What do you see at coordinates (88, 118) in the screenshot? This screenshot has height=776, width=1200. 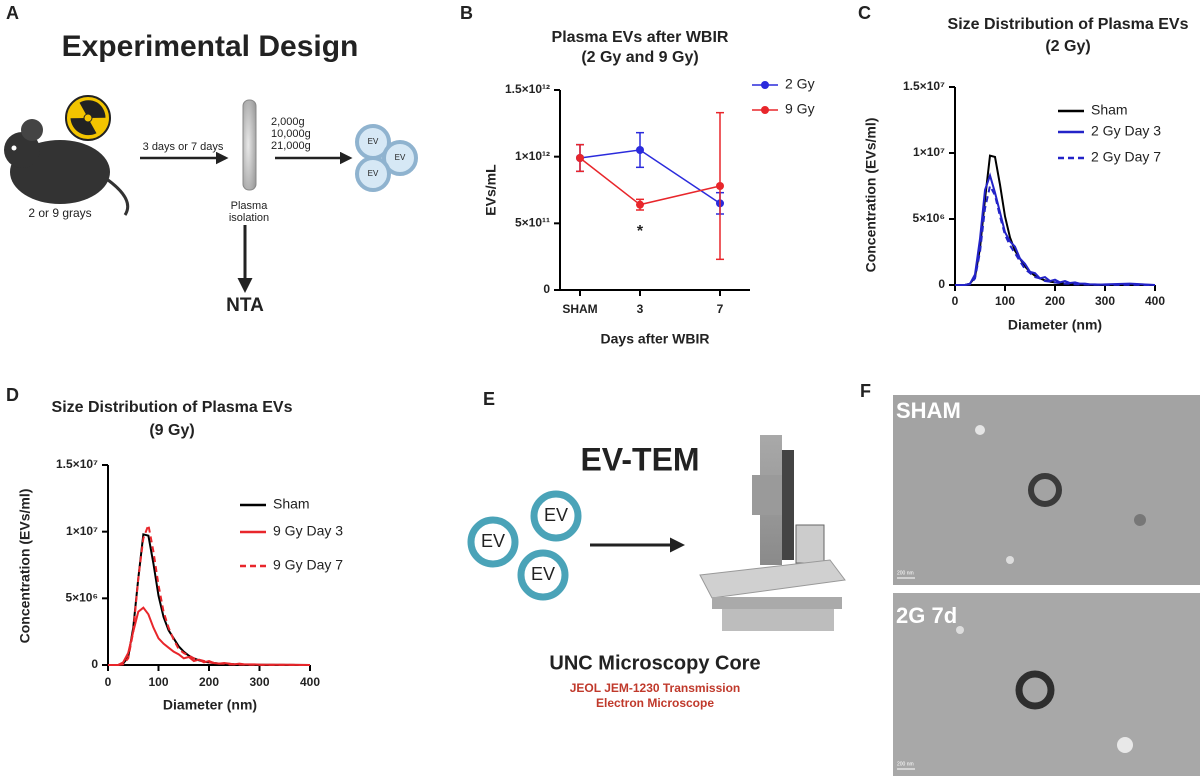 I see `radiation-icon` at bounding box center [88, 118].